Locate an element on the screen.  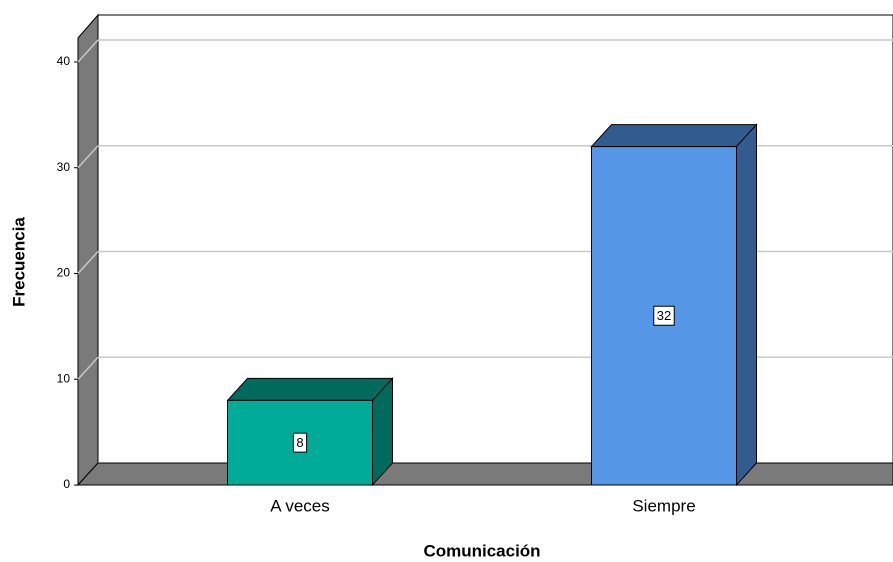
bar-side is located at coordinates (746, 305).